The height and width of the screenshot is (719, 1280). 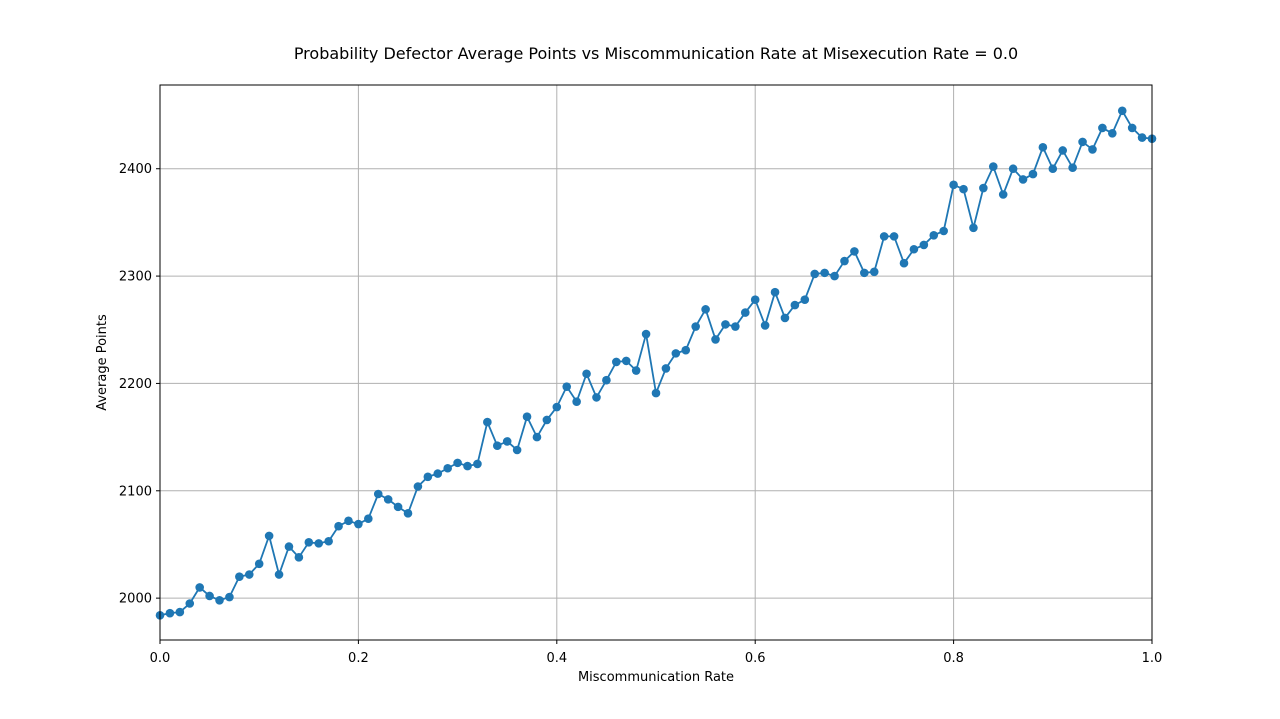 What do you see at coordinates (1152, 658) in the screenshot?
I see `x-tick-label: 1.0` at bounding box center [1152, 658].